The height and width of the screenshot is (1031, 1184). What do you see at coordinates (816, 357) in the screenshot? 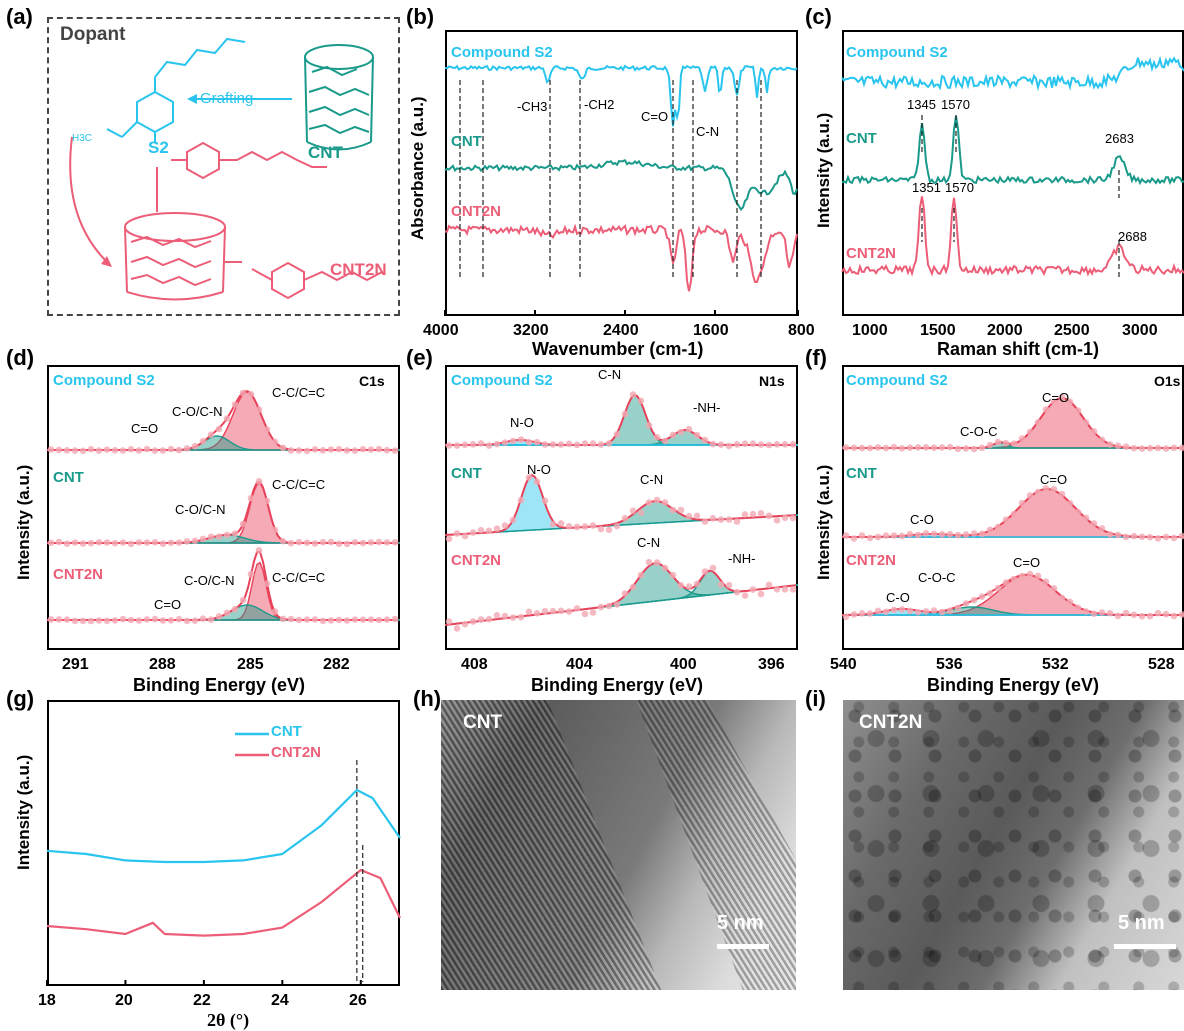
I see `panel-label-f: (f)` at bounding box center [816, 357].